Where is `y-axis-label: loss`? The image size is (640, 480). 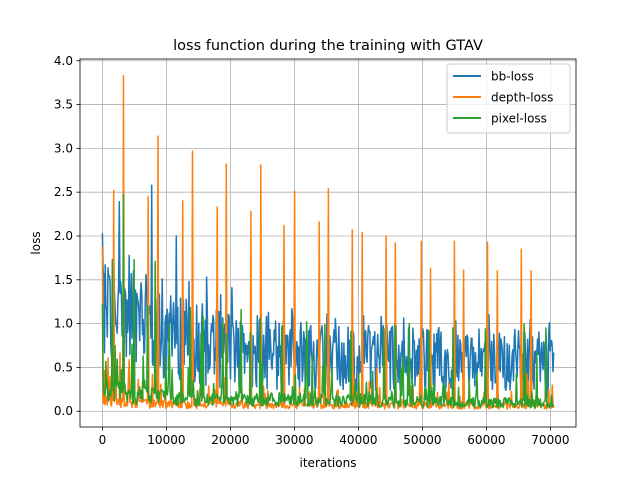
y-axis-label: loss is located at coordinates (36, 242).